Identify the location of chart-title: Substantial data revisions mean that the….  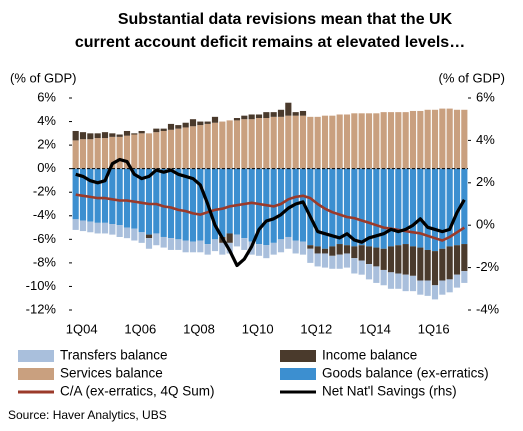
(285, 19).